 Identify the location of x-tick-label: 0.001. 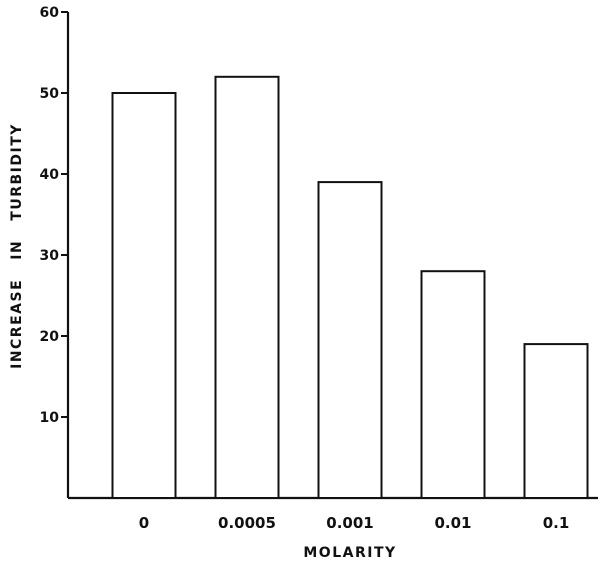
(349, 523).